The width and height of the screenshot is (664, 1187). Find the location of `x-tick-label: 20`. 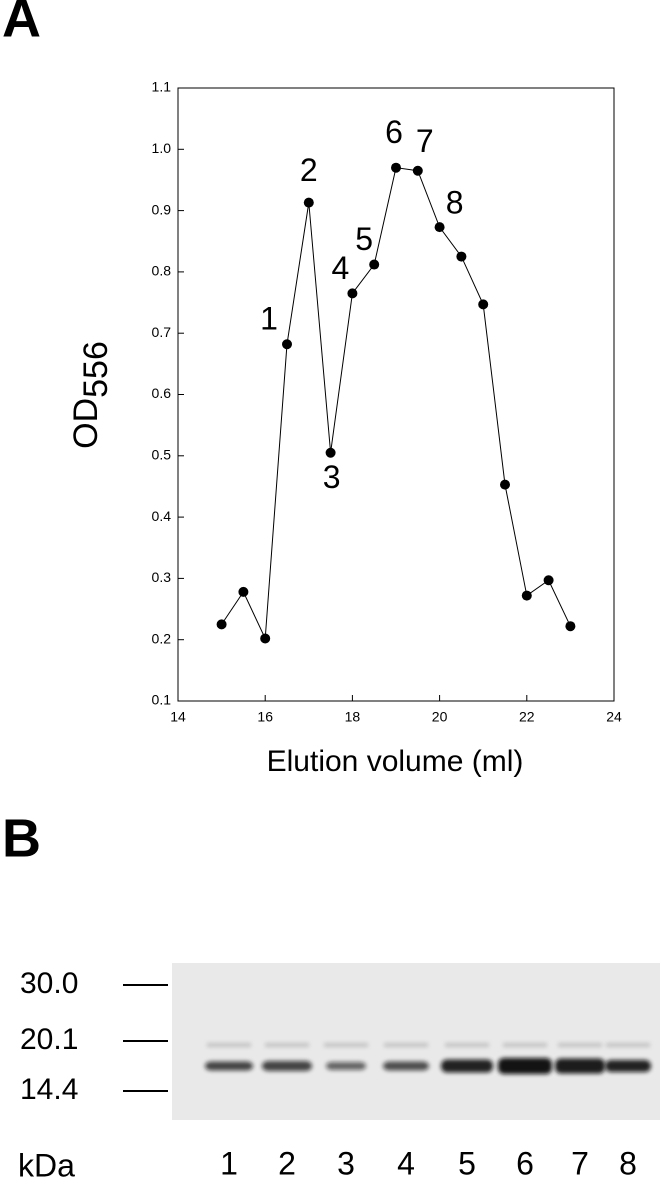

x-tick-label: 20 is located at coordinates (440, 717).